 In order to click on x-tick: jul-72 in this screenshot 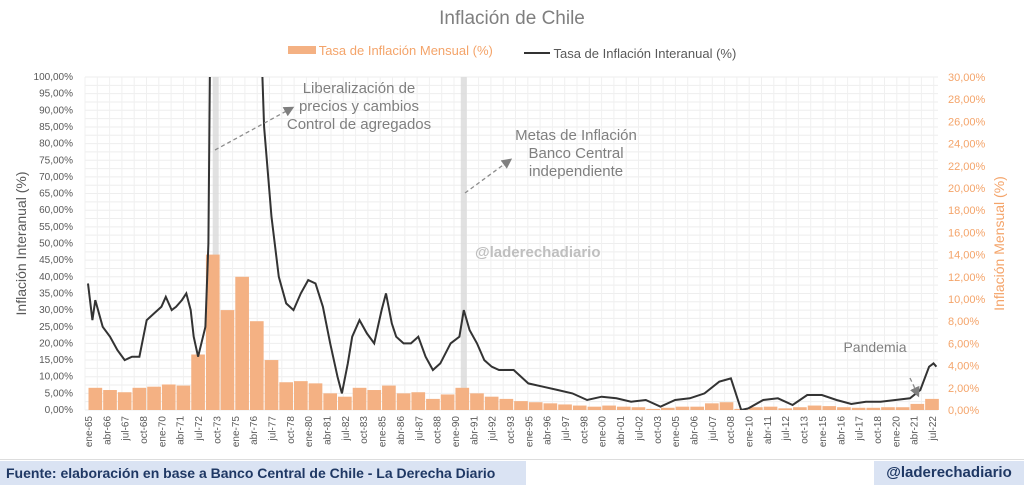, I will do `click(199, 429)`.